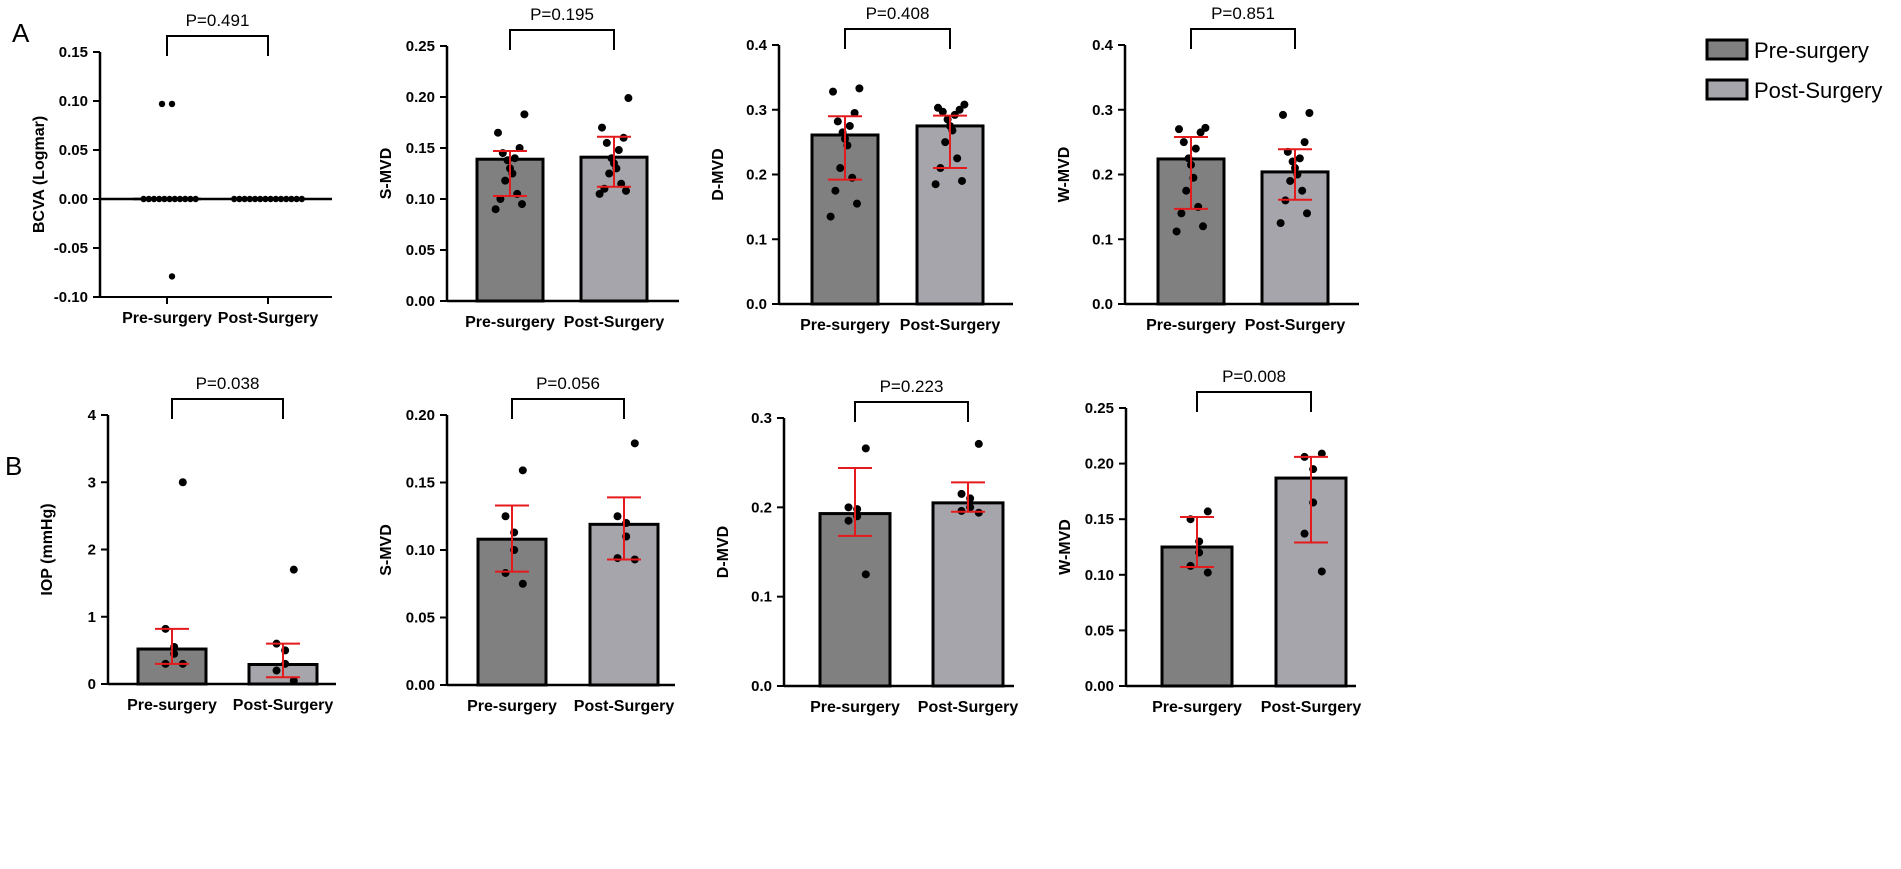  Describe the element at coordinates (218, 20) in the screenshot. I see `p-value-label: P=0.491` at that location.